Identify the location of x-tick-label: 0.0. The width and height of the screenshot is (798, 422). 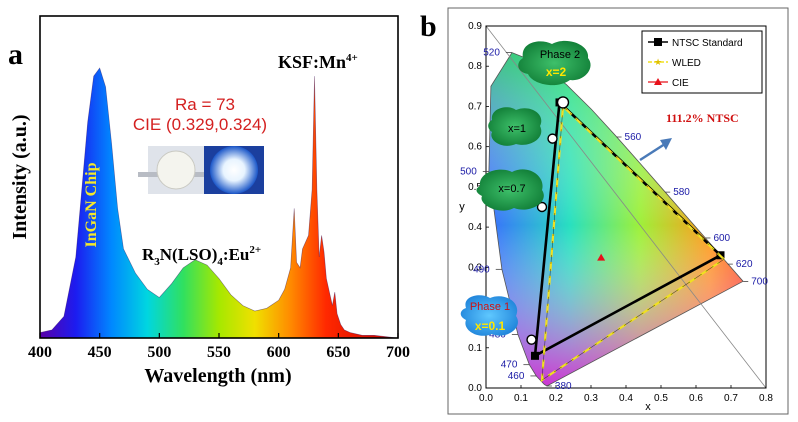
(486, 398).